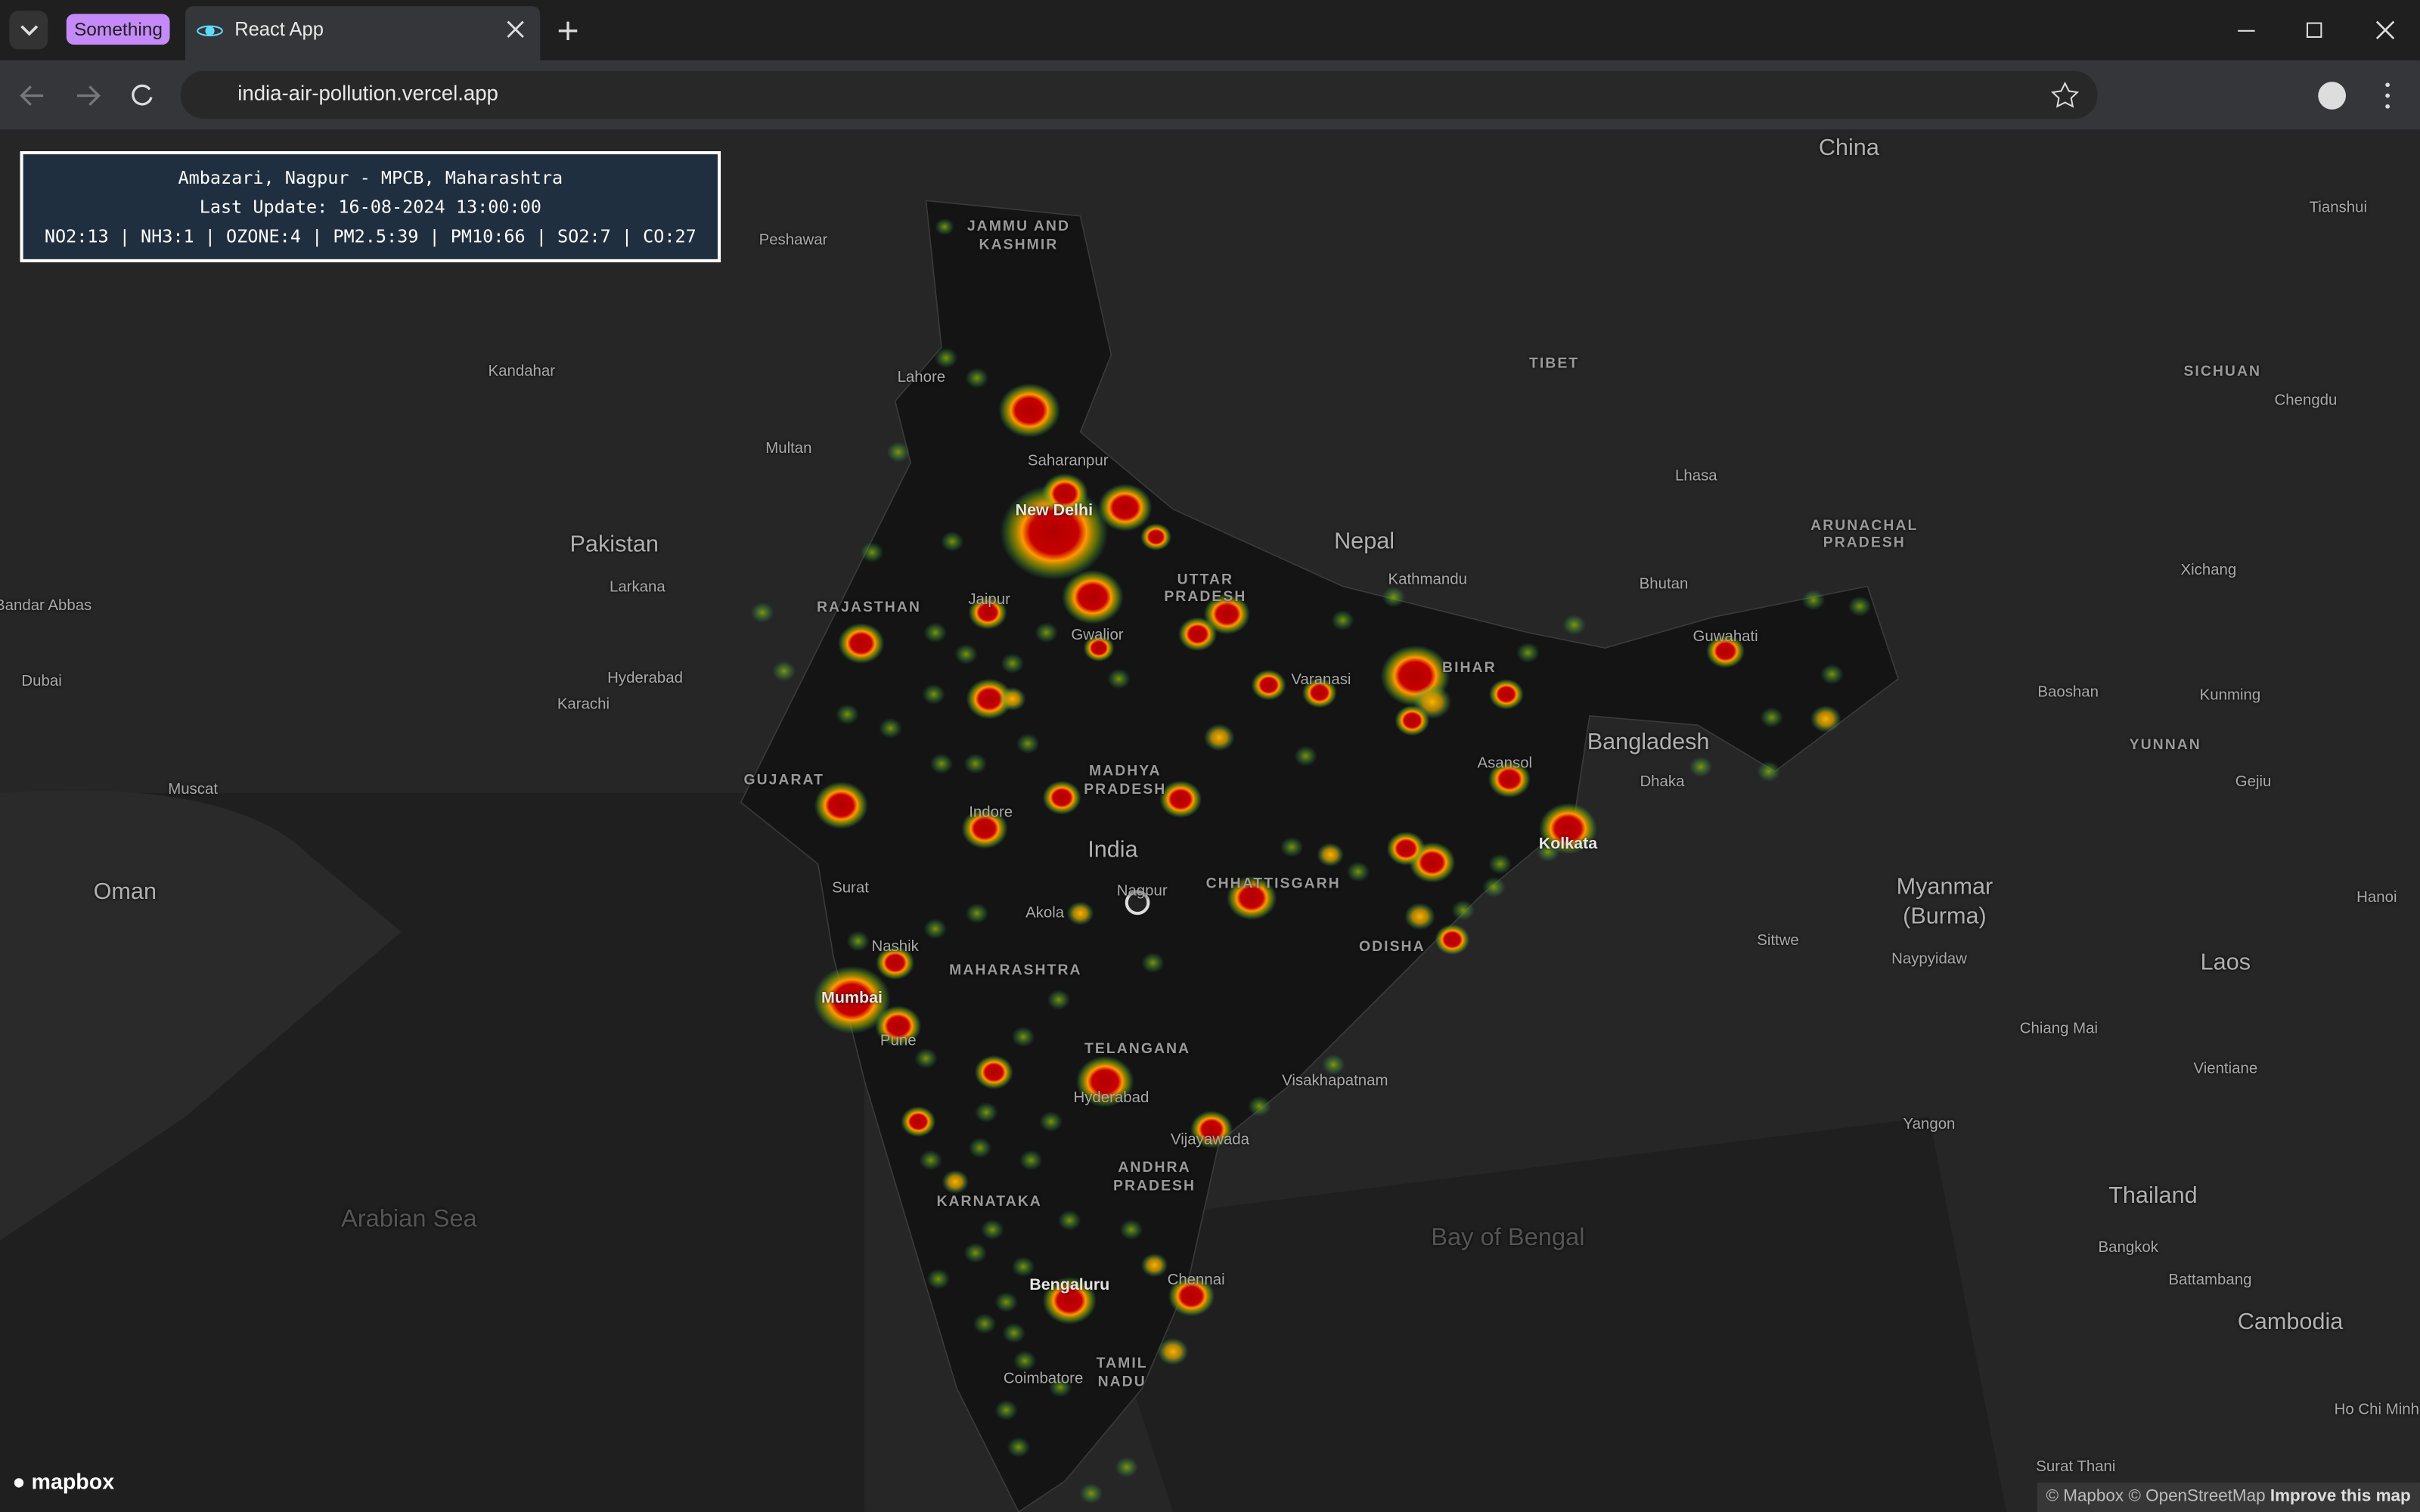 The width and height of the screenshot is (2420, 1512). I want to click on station-name: Ambazari, Nagpur - MPCB, Maharashtra, so click(370, 177).